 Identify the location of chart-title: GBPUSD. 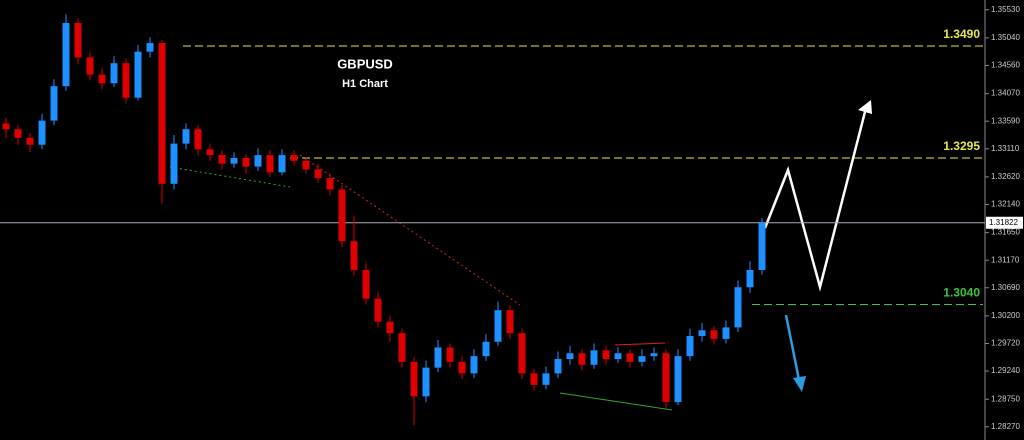
(365, 63).